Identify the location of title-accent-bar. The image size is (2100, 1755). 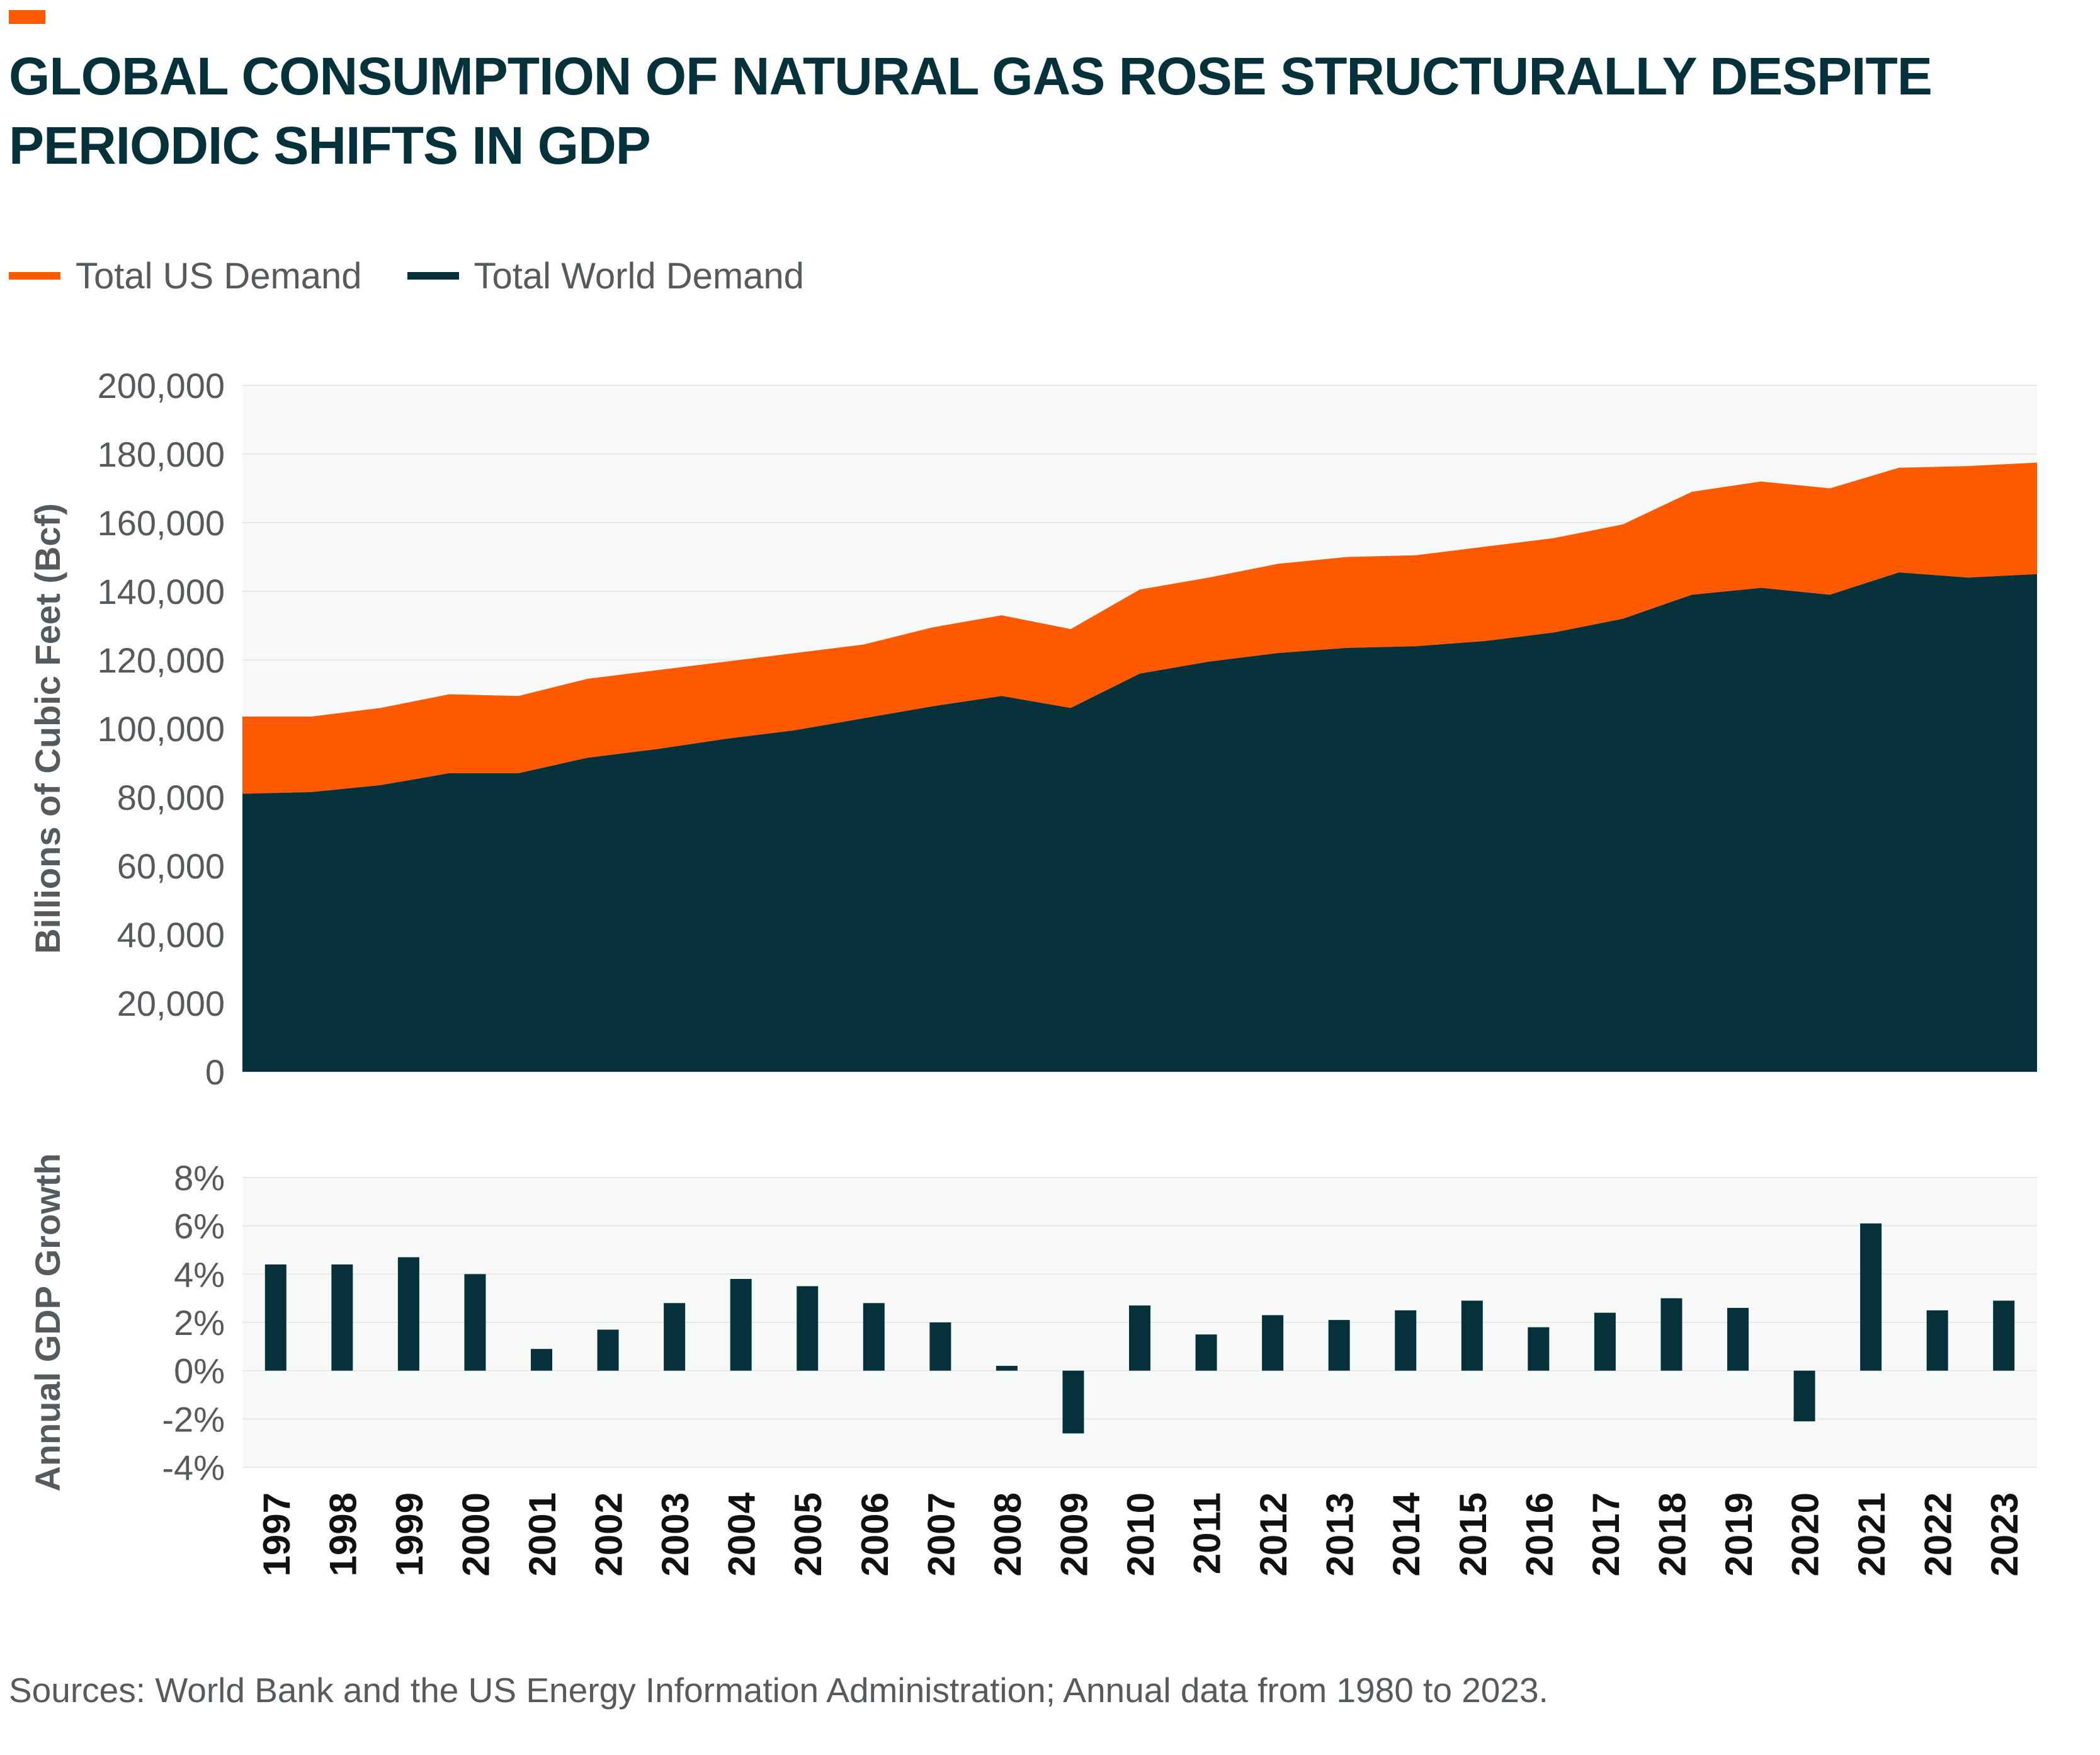
(27, 17).